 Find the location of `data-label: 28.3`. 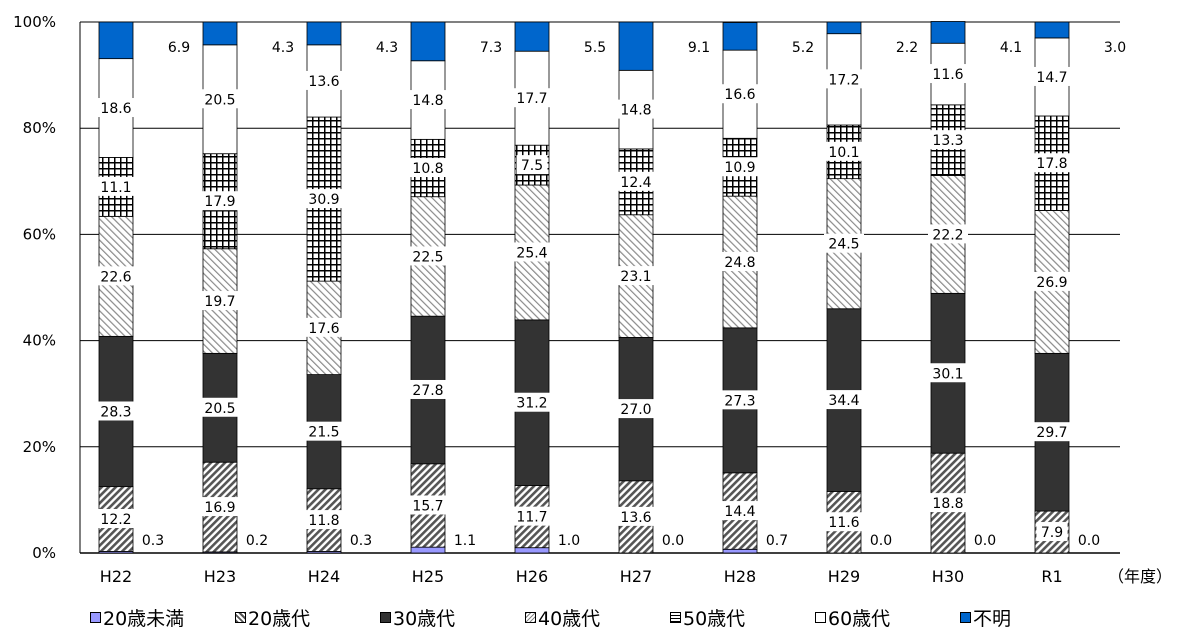

data-label: 28.3 is located at coordinates (115, 412).